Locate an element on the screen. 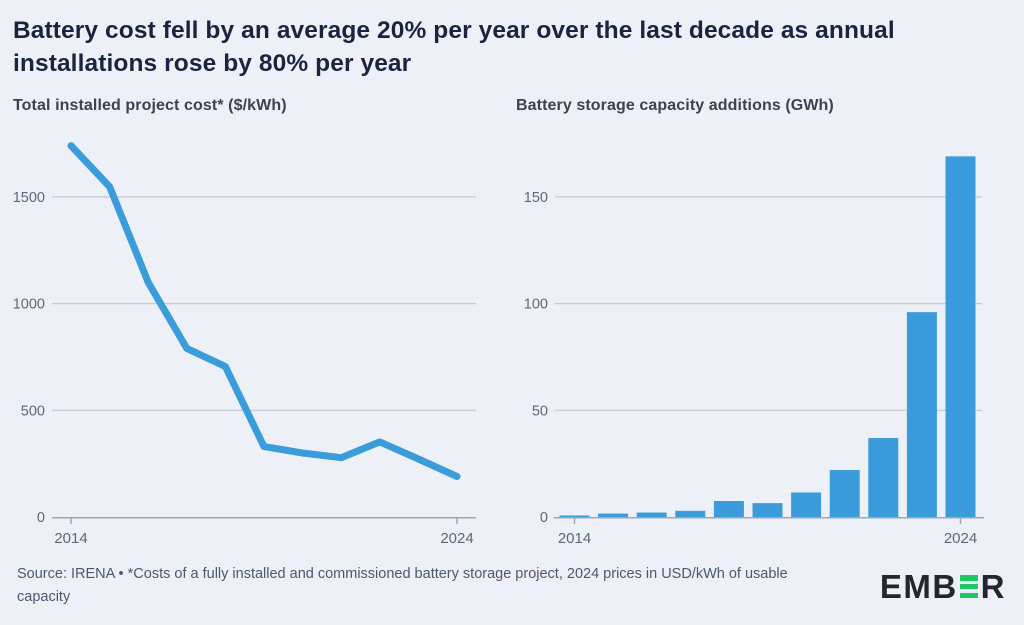  capacity-chart-subtitle: Battery storage capacity additions (GWh) is located at coordinates (675, 106).